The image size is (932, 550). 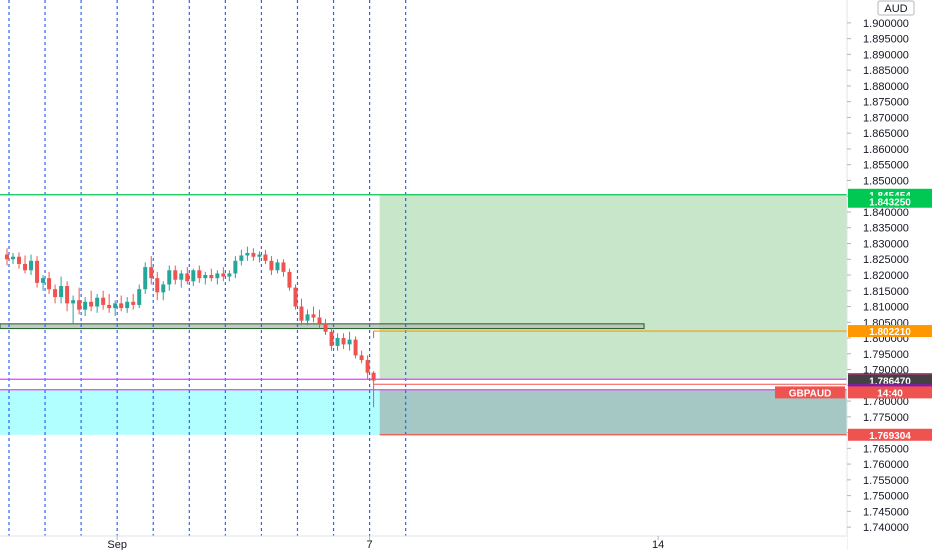 I want to click on price-level-tag-bg, so click(x=890, y=434).